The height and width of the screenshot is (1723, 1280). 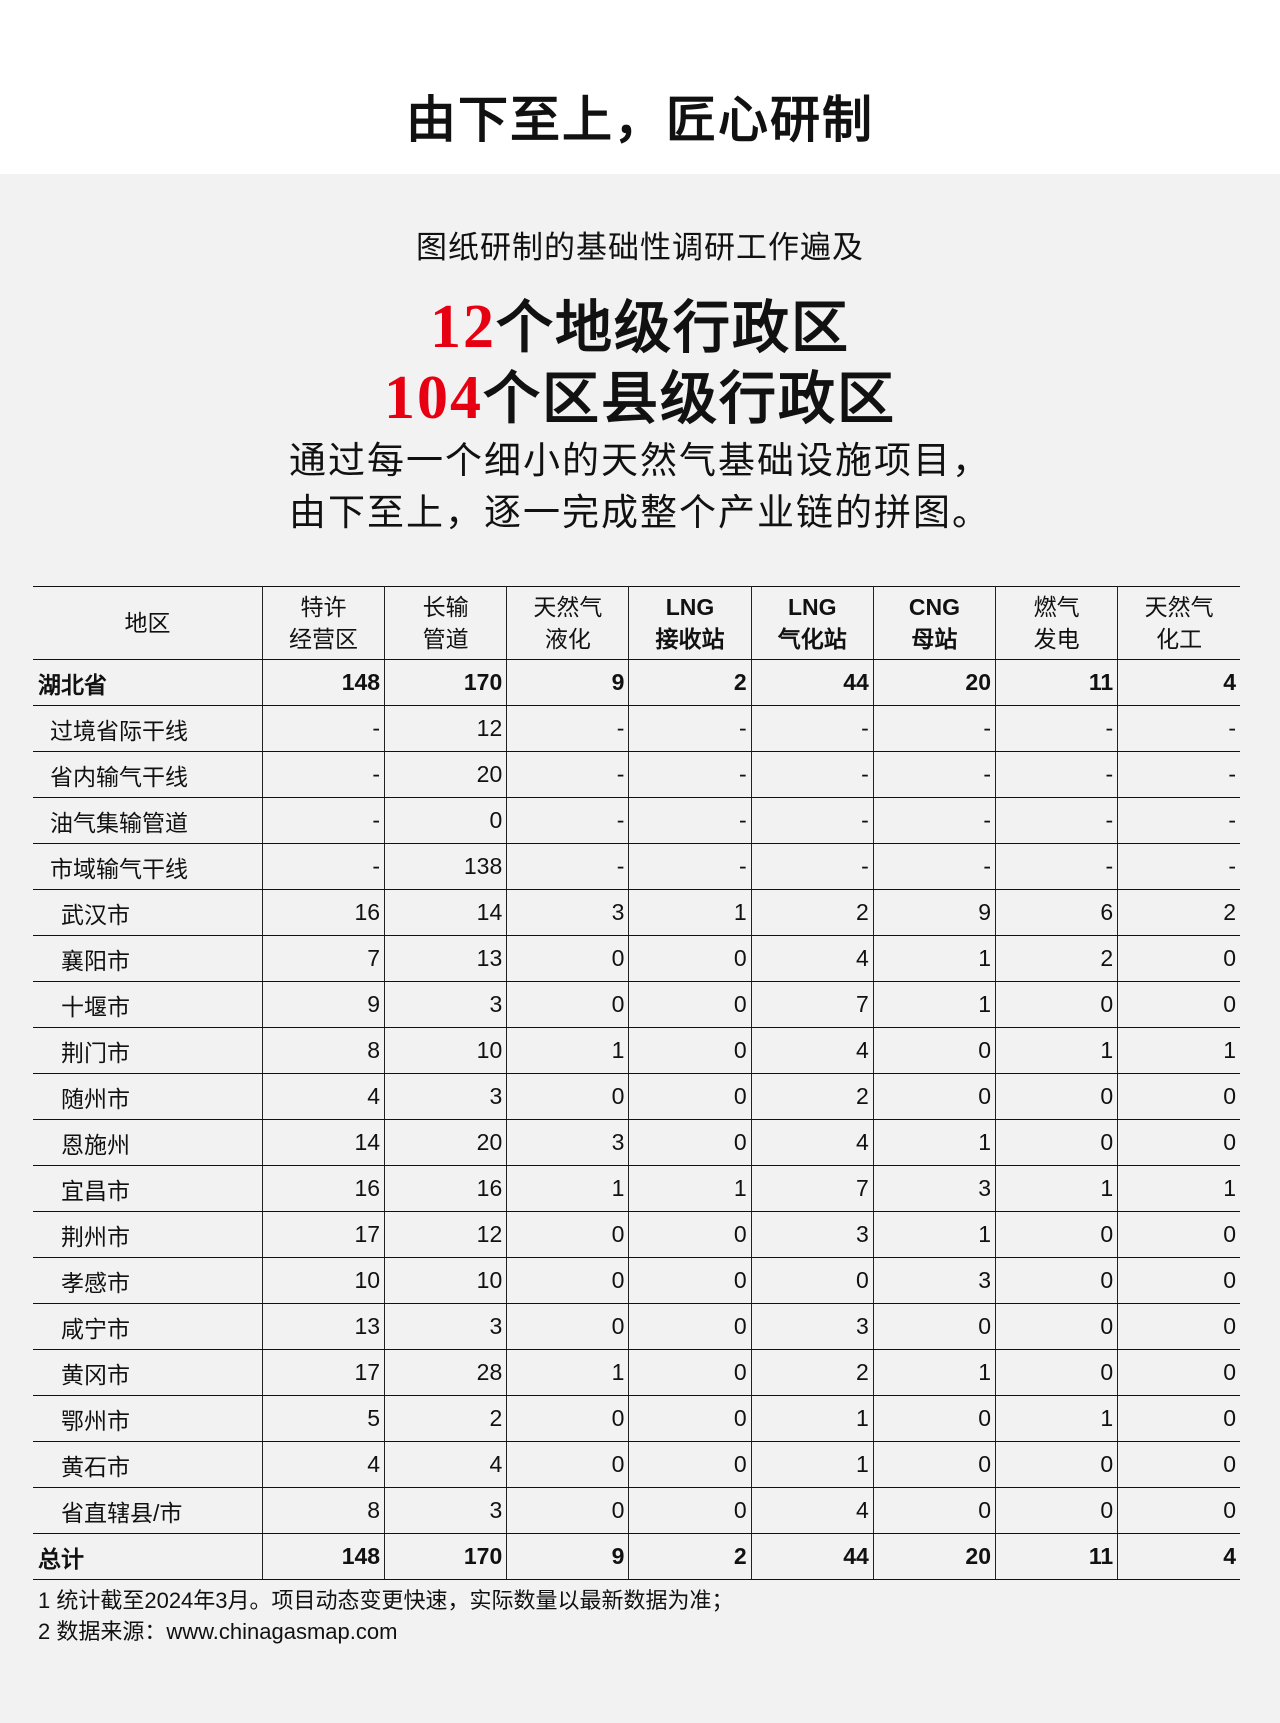 I want to click on table-row: 随州市 4 3 0 0 2 0 0 0, so click(x=636, y=1096).